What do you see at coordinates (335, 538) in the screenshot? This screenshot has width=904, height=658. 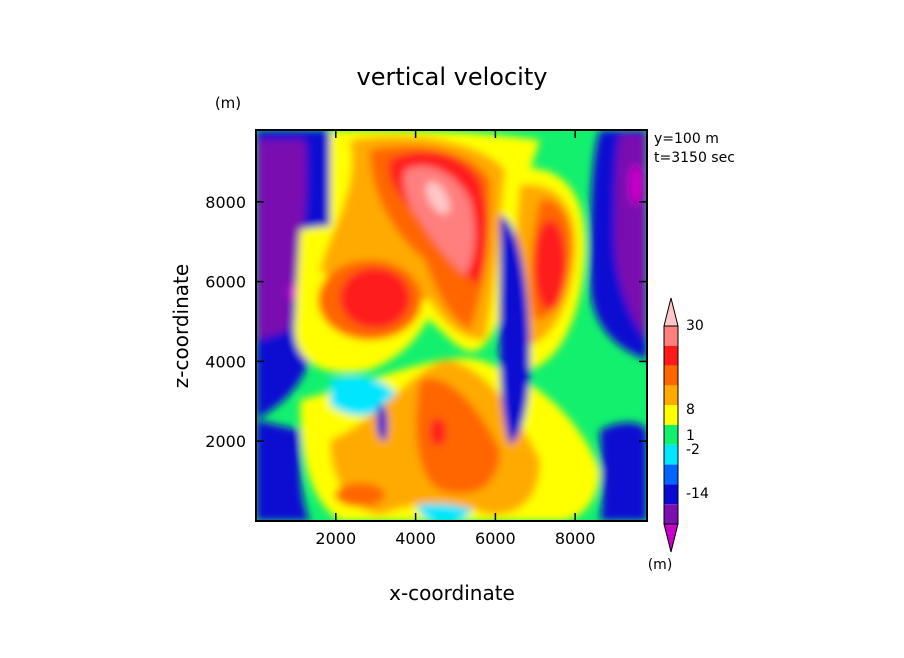 I see `x-tick-label: 2000` at bounding box center [335, 538].